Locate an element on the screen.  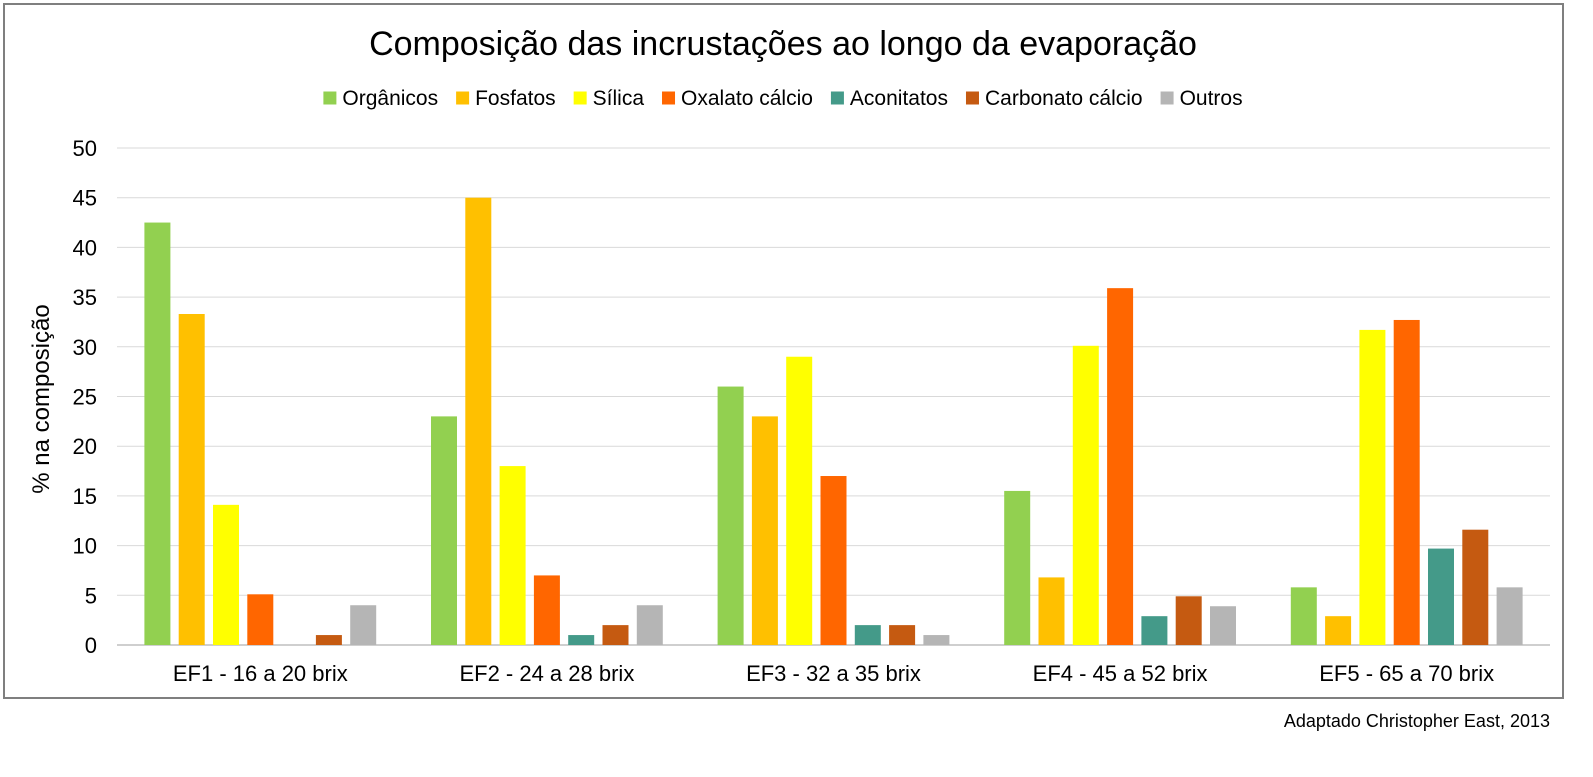
legend-item: Oxalato cálcio is located at coordinates (737, 98).